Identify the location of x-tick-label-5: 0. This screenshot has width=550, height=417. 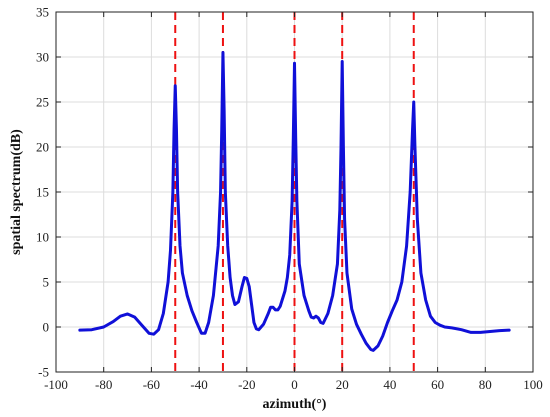
(294, 384).